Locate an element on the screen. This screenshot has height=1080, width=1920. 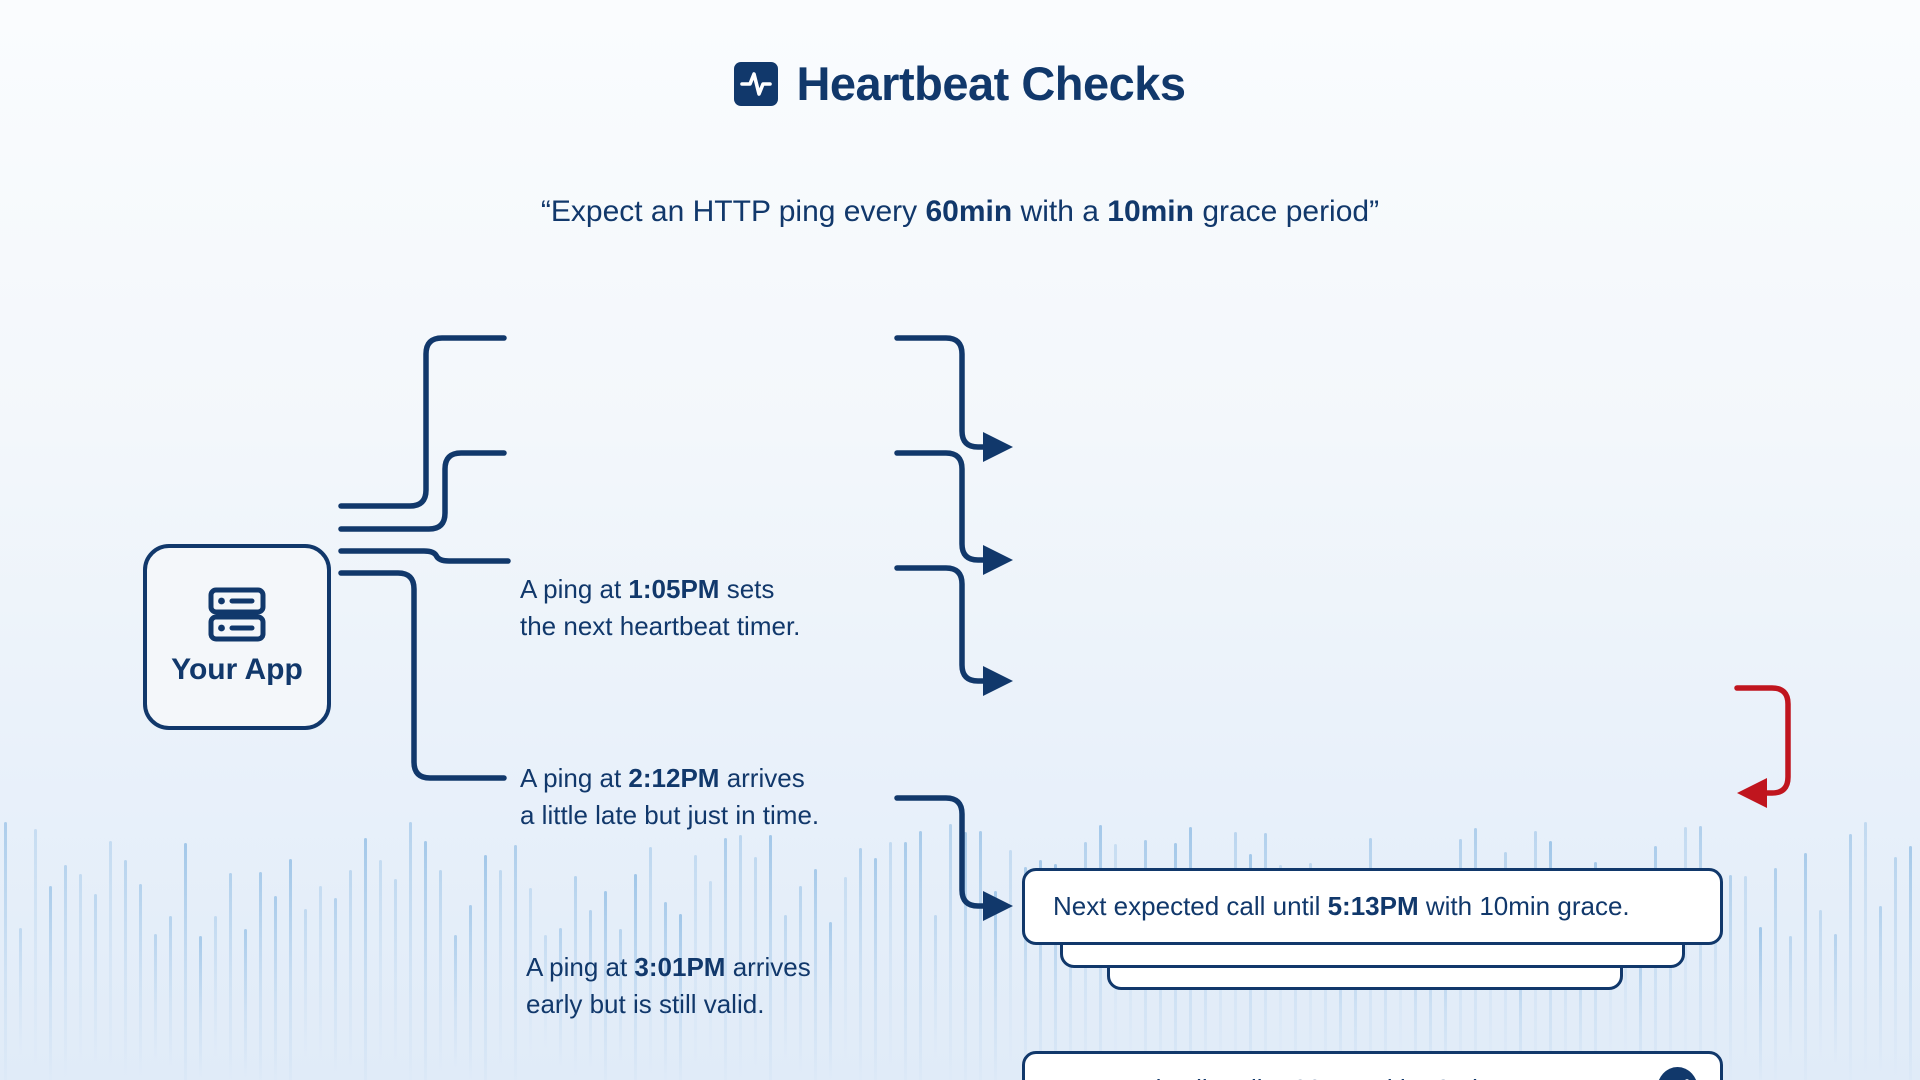
subtitle-interval: 60min is located at coordinates (969, 211).